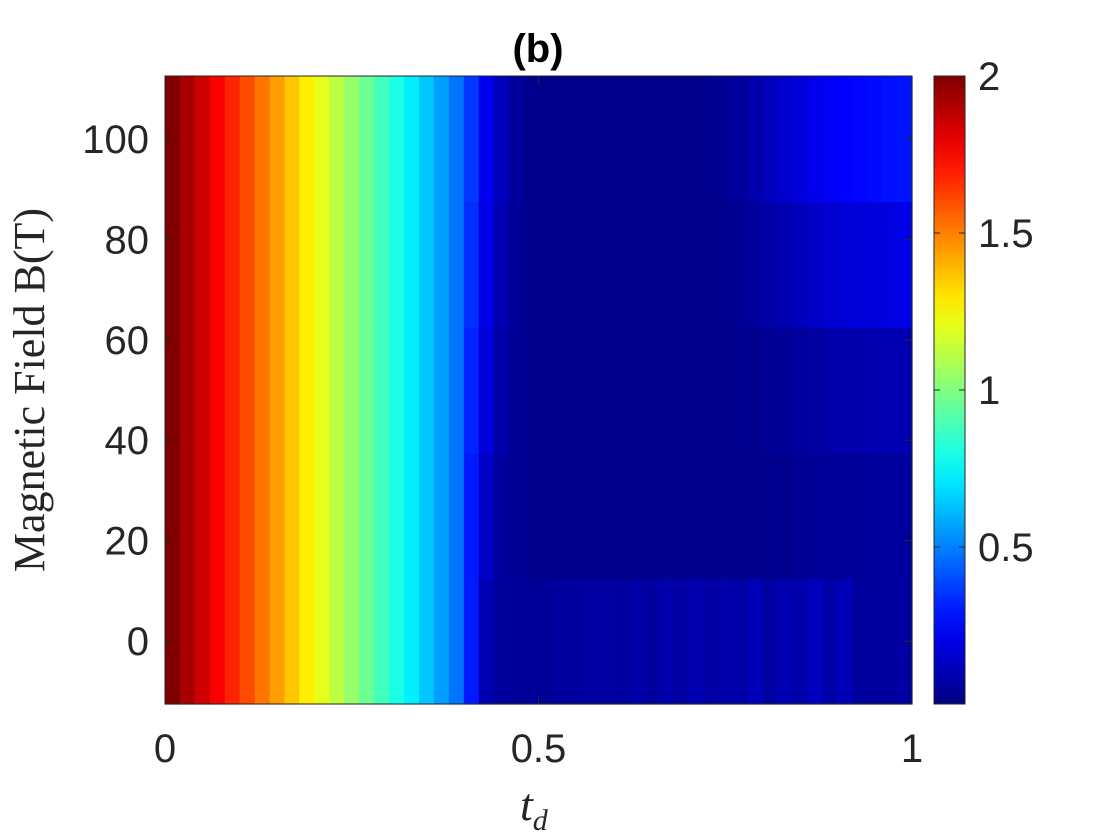 The height and width of the screenshot is (840, 1120). What do you see at coordinates (138, 642) in the screenshot?
I see `y-tick-label: 0` at bounding box center [138, 642].